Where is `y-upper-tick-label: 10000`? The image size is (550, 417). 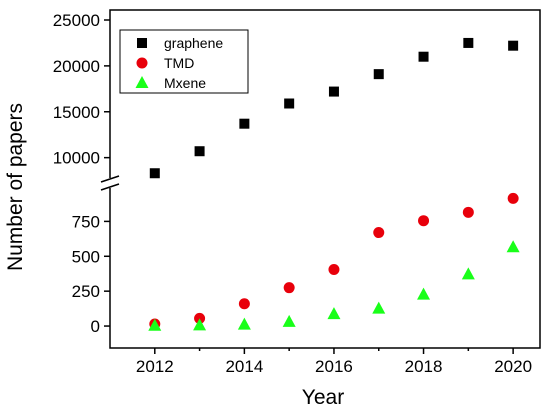 y-upper-tick-label: 10000 is located at coordinates (76, 158).